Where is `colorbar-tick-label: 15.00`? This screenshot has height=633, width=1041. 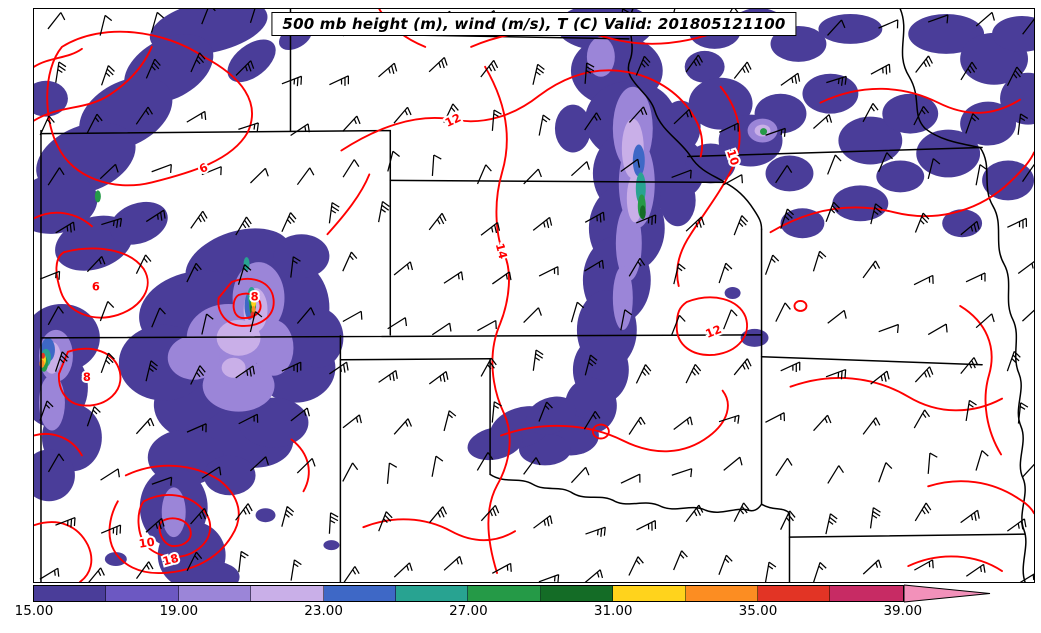 colorbar-tick-label: 15.00 is located at coordinates (34, 611).